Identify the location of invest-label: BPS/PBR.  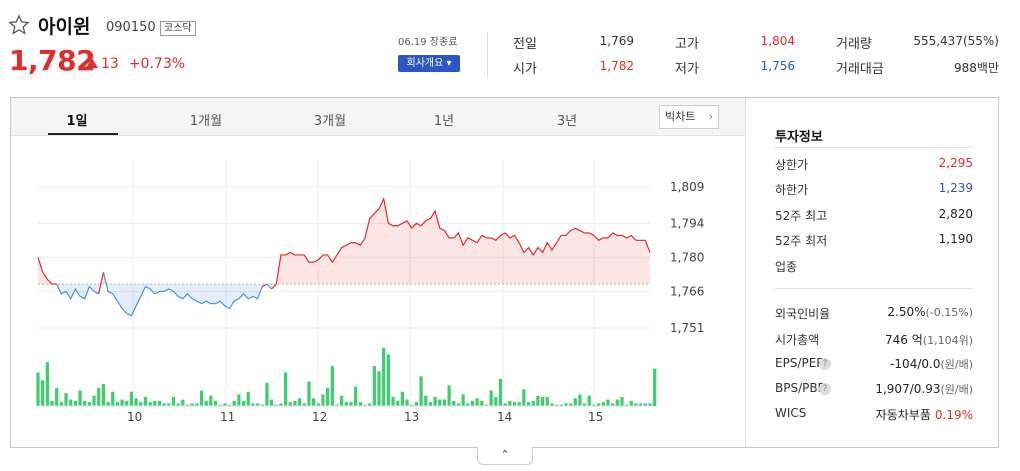
(800, 388).